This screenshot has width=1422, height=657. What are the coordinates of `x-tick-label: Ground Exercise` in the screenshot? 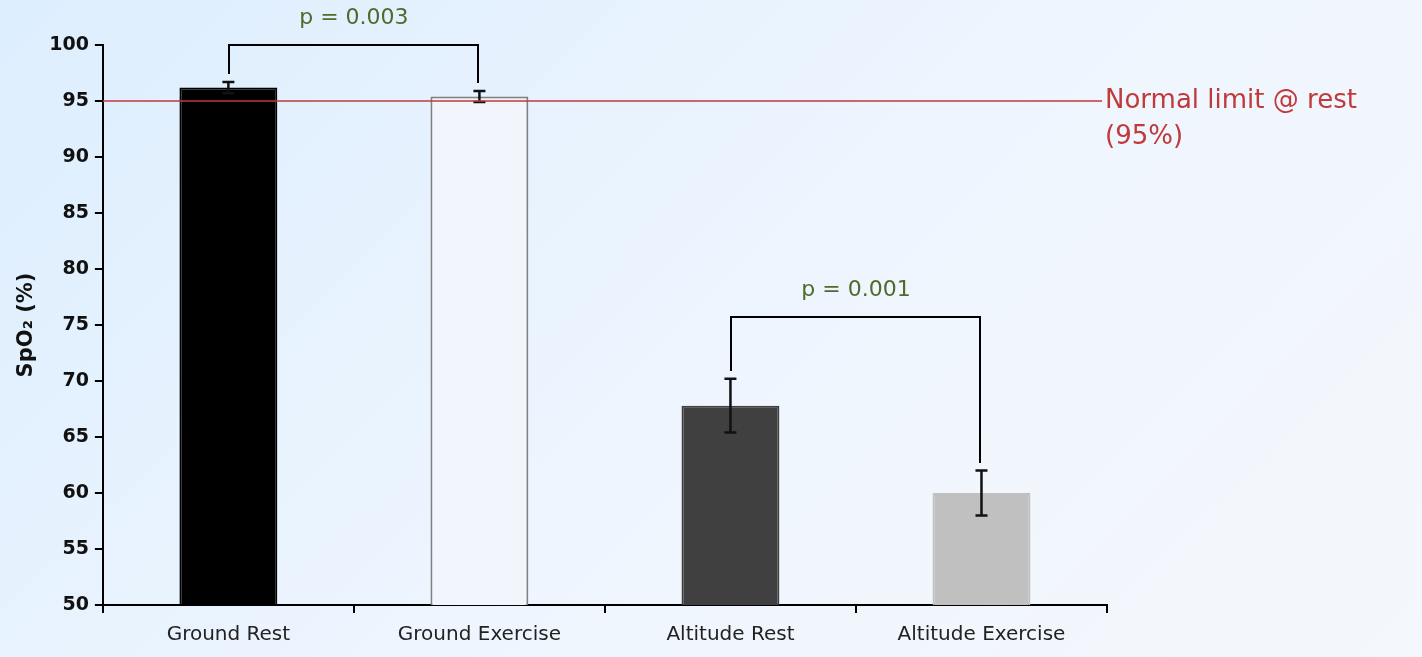 It's located at (479, 633).